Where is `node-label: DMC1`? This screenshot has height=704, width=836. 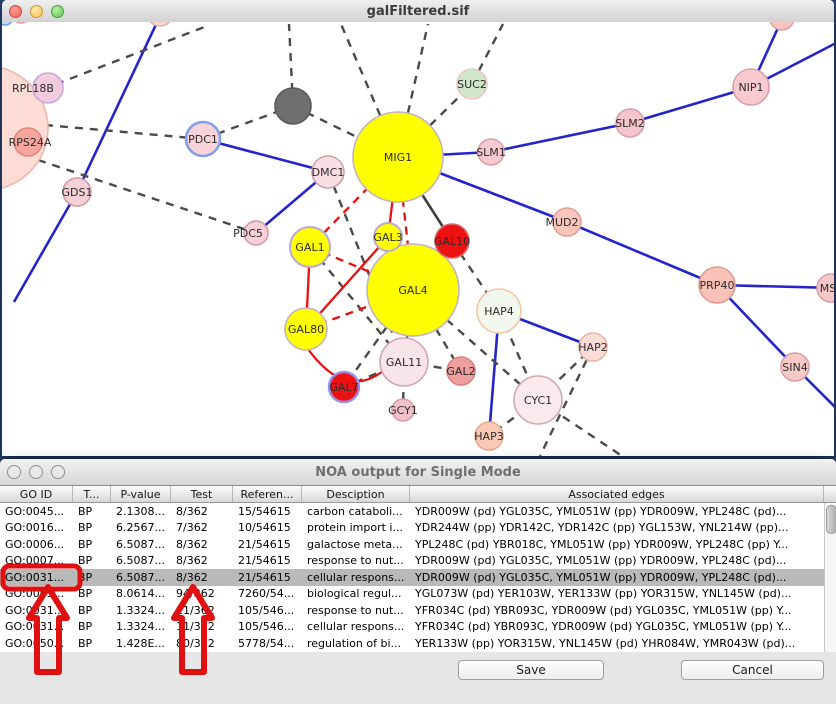
node-label: DMC1 is located at coordinates (328, 172).